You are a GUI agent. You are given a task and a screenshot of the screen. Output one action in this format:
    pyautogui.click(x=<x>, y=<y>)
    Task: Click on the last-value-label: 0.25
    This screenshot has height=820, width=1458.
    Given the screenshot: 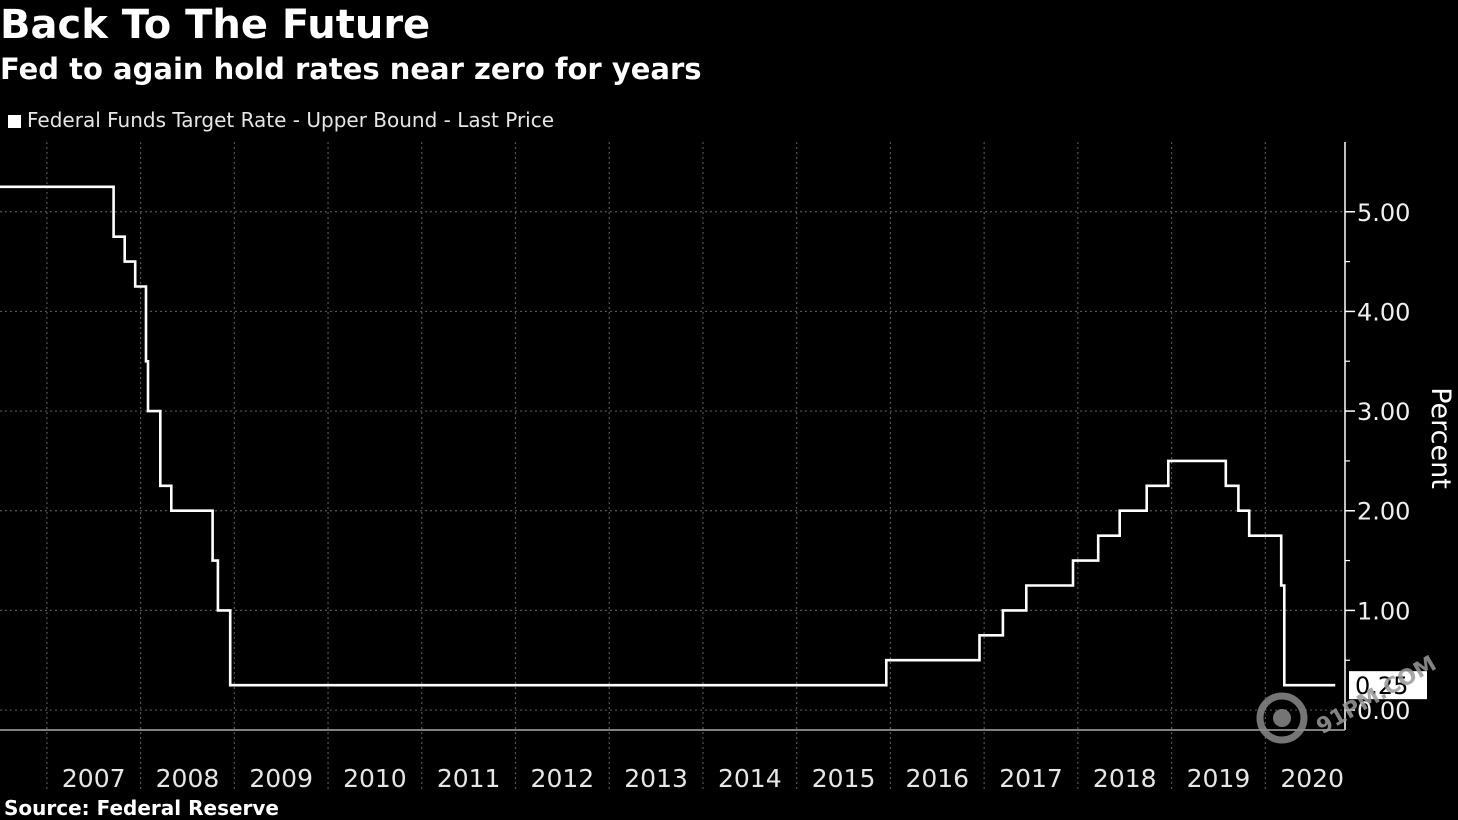 What is the action you would take?
    pyautogui.click(x=1381, y=686)
    